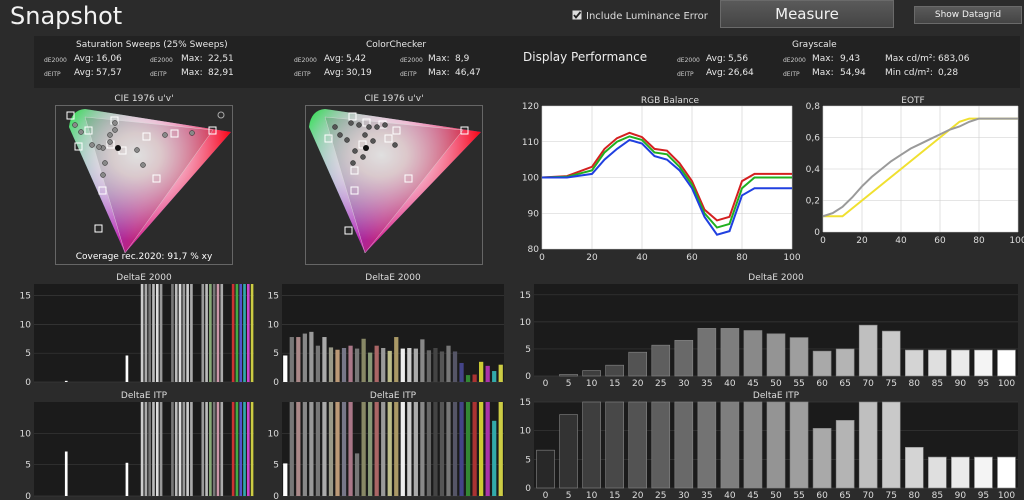  I want to click on sat-itp-chart: DeltaE ITP 0 5 10, so click(137, 445).